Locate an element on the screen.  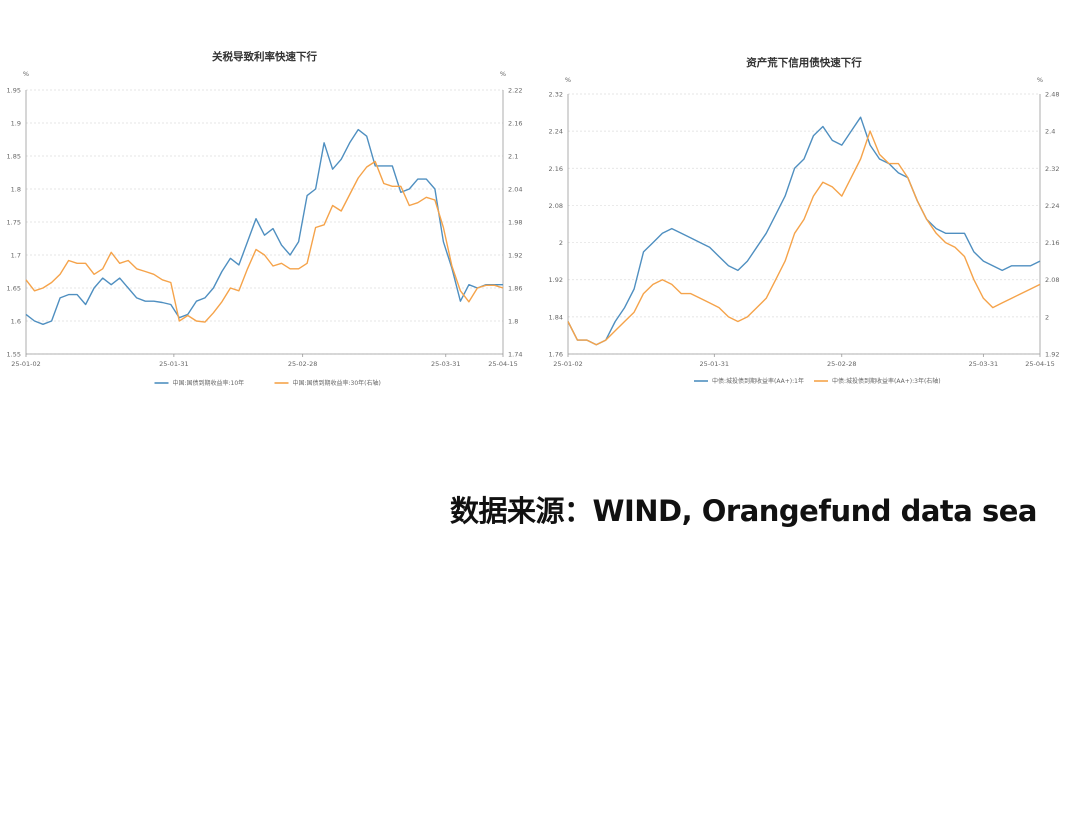
y-tick-right: 2.4 is located at coordinates (1050, 132).